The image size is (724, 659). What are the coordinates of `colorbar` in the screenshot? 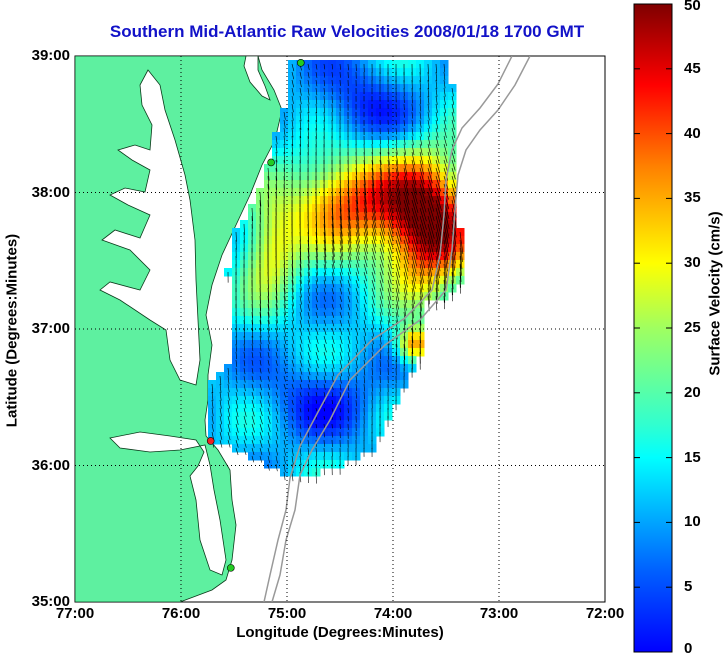 It's located at (653, 328).